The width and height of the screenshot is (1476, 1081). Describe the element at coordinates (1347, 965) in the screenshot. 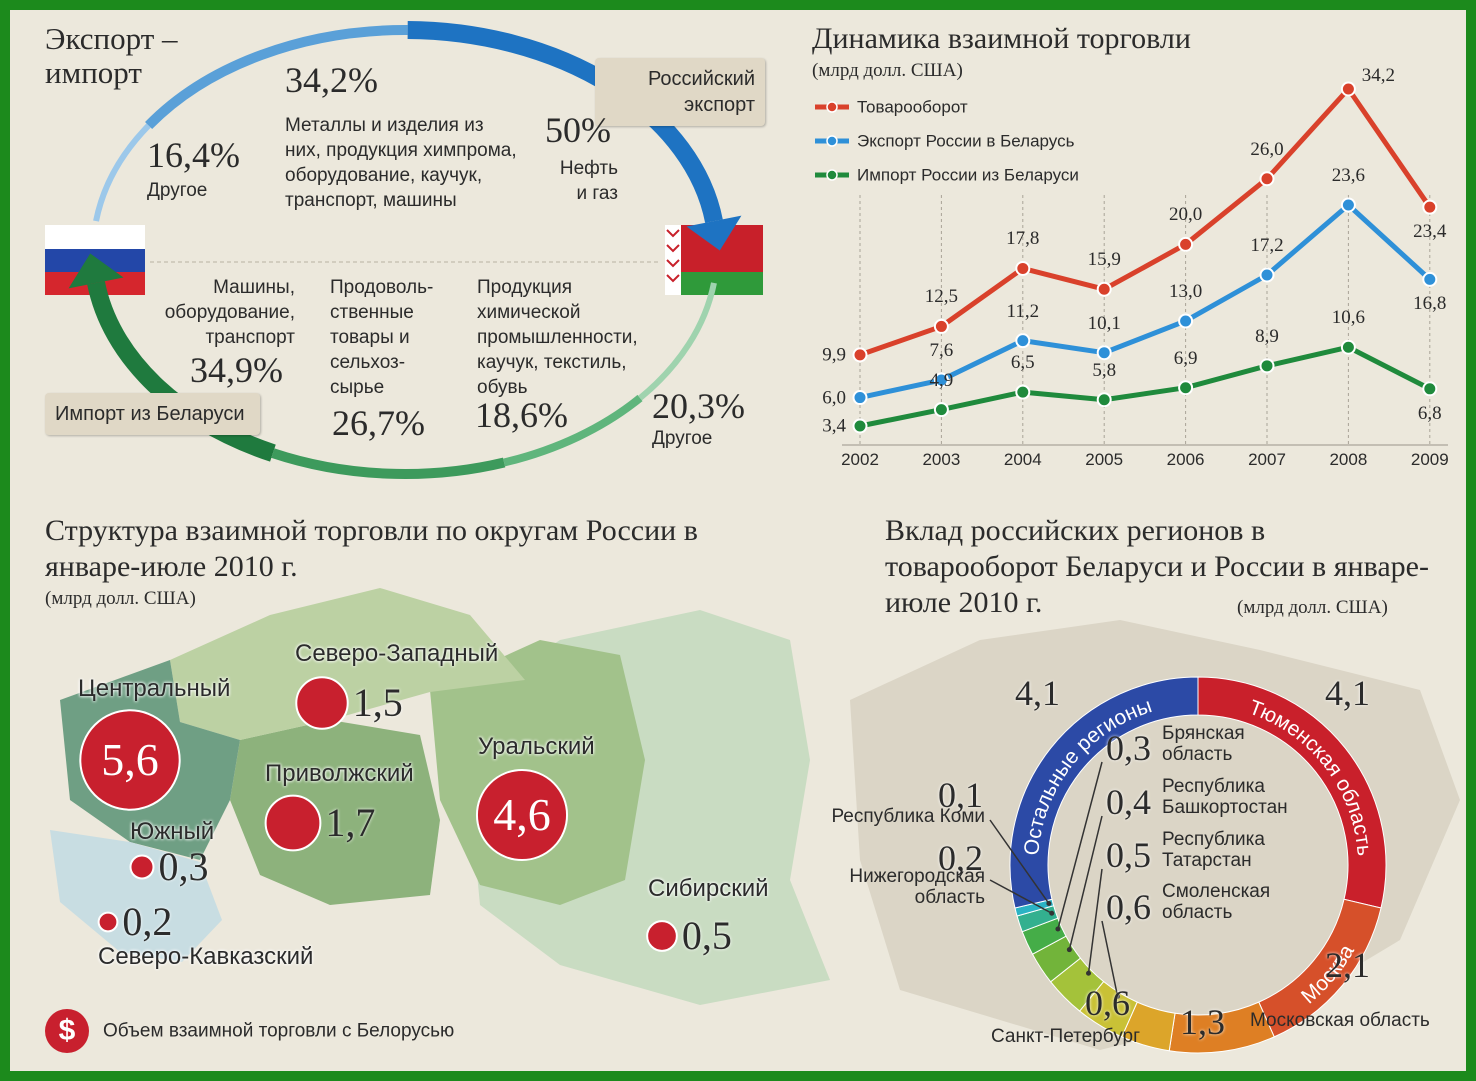

I see `value-label: 2,1` at that location.